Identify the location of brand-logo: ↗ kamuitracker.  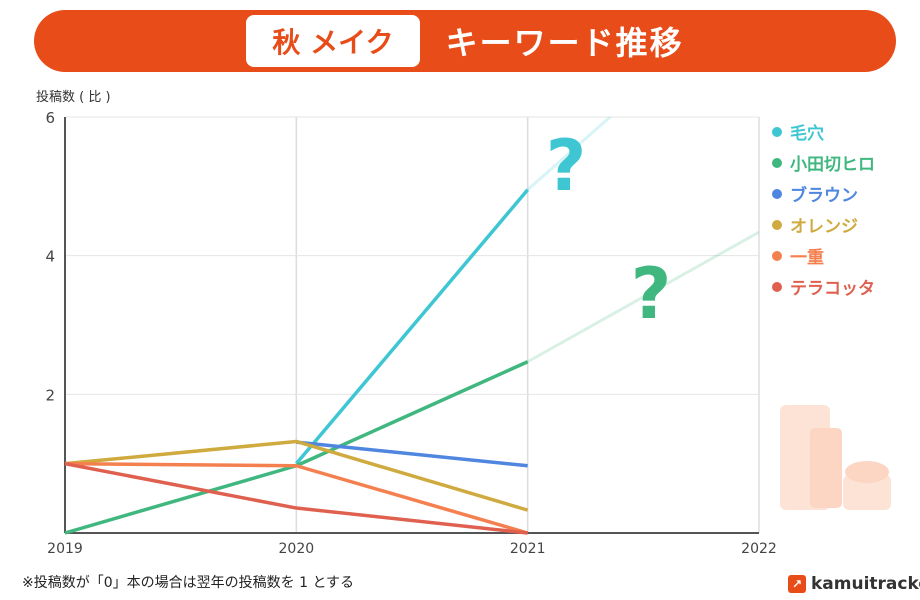
(854, 584).